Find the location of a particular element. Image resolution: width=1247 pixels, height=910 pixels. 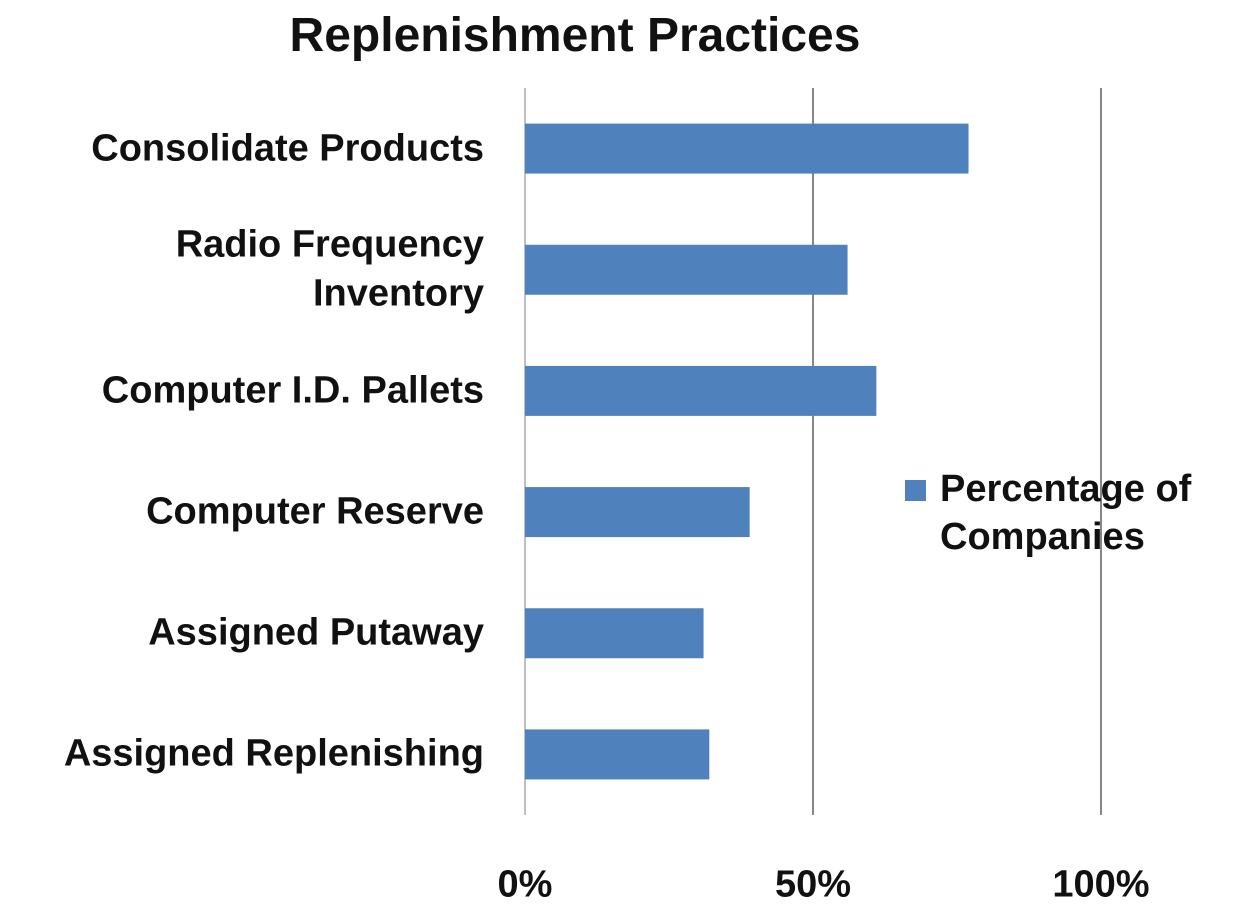

chart-title: Replenishment Practices is located at coordinates (575, 35).